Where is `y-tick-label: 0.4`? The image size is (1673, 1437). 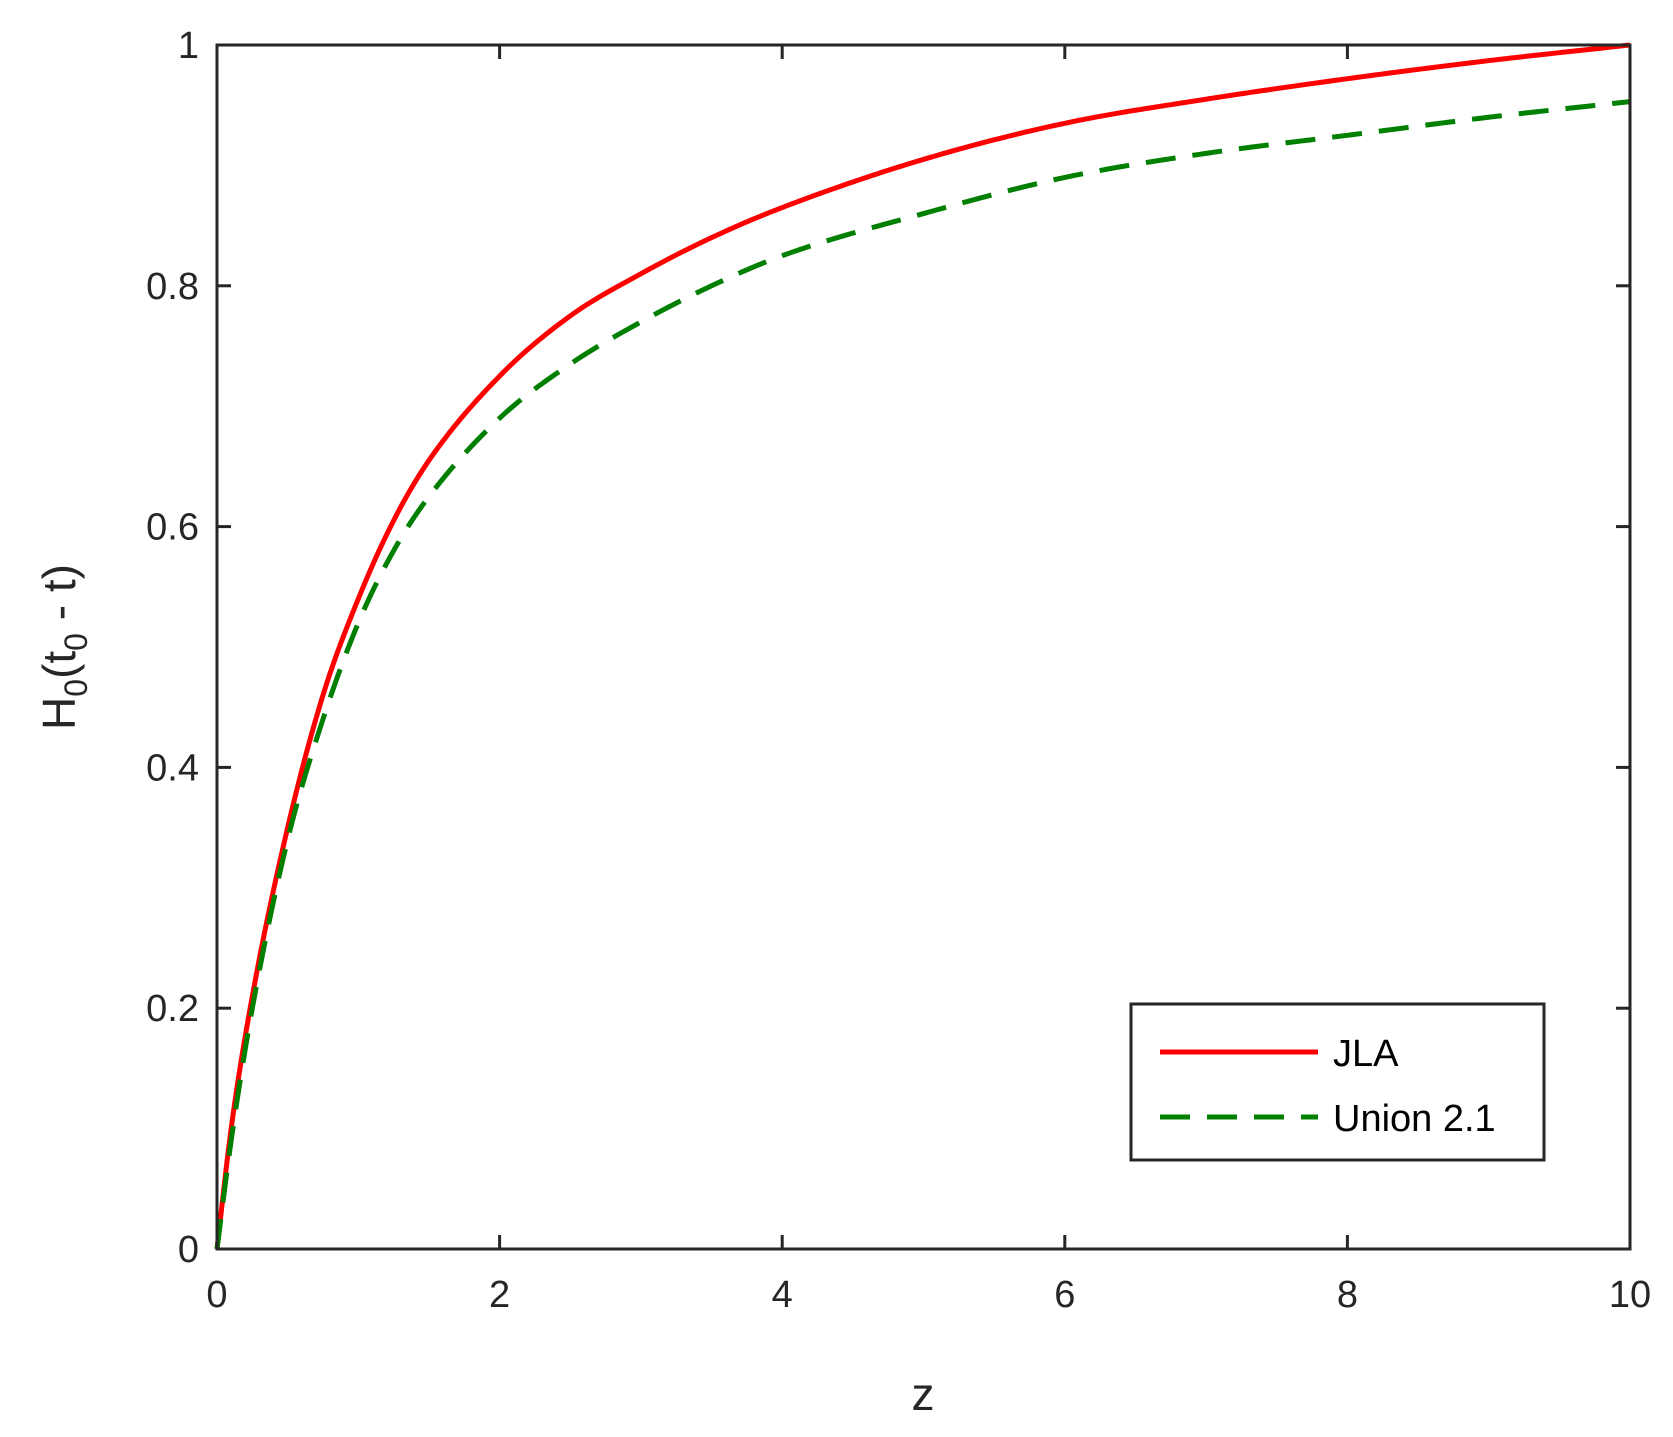 y-tick-label: 0.4 is located at coordinates (172, 768).